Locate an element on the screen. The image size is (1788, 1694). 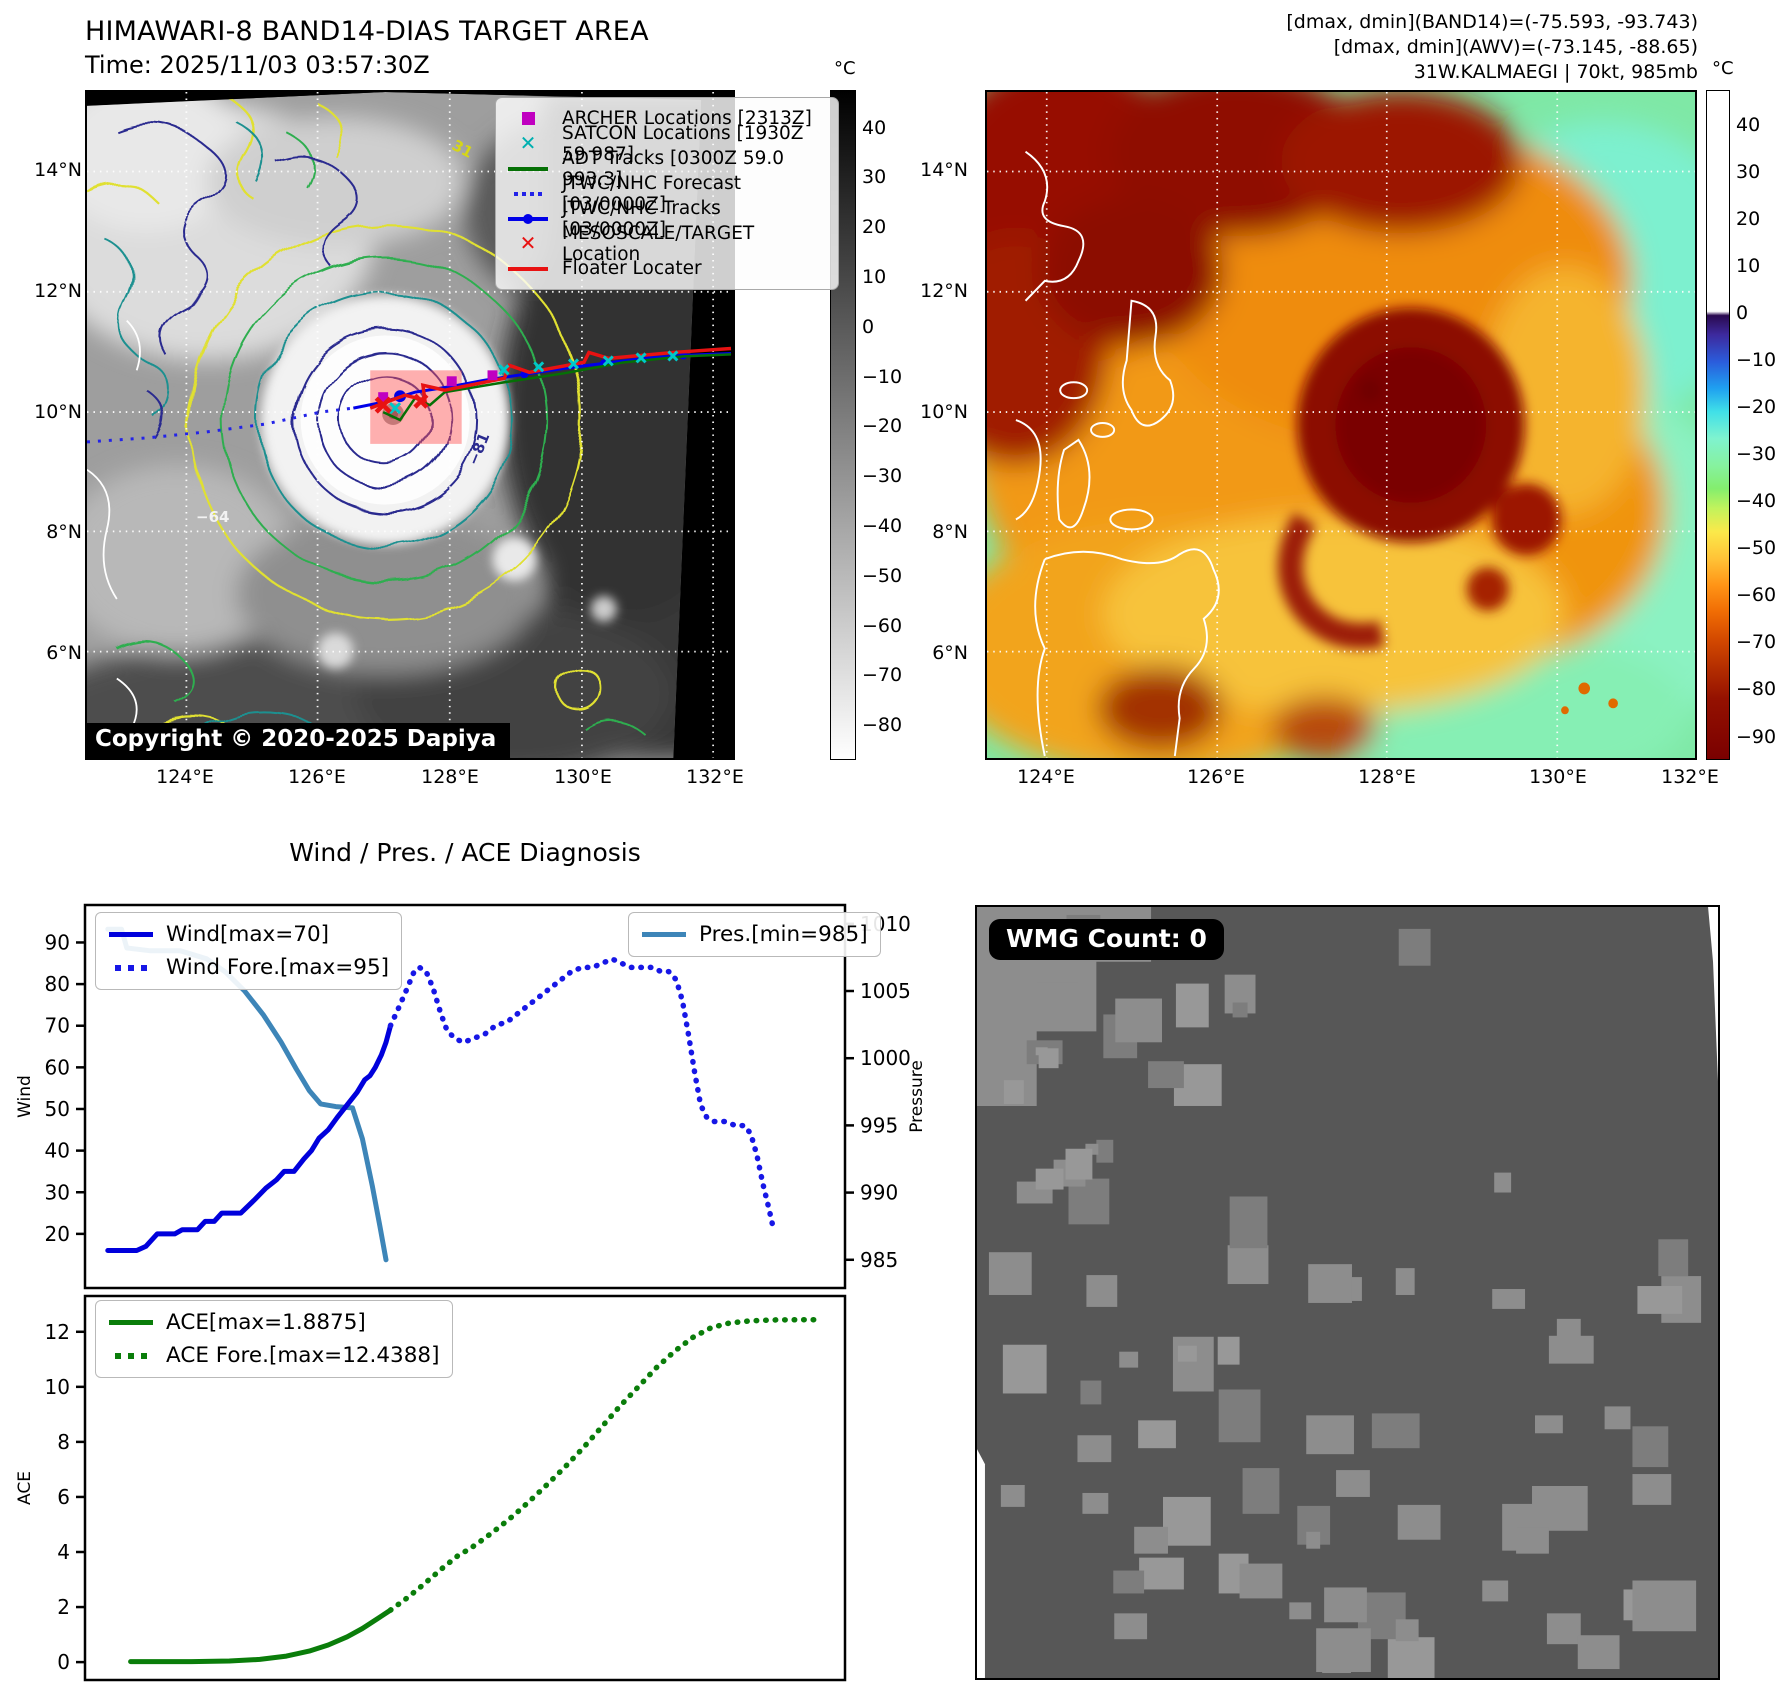
svg-text: 8 is located at coordinates (63, 1442).